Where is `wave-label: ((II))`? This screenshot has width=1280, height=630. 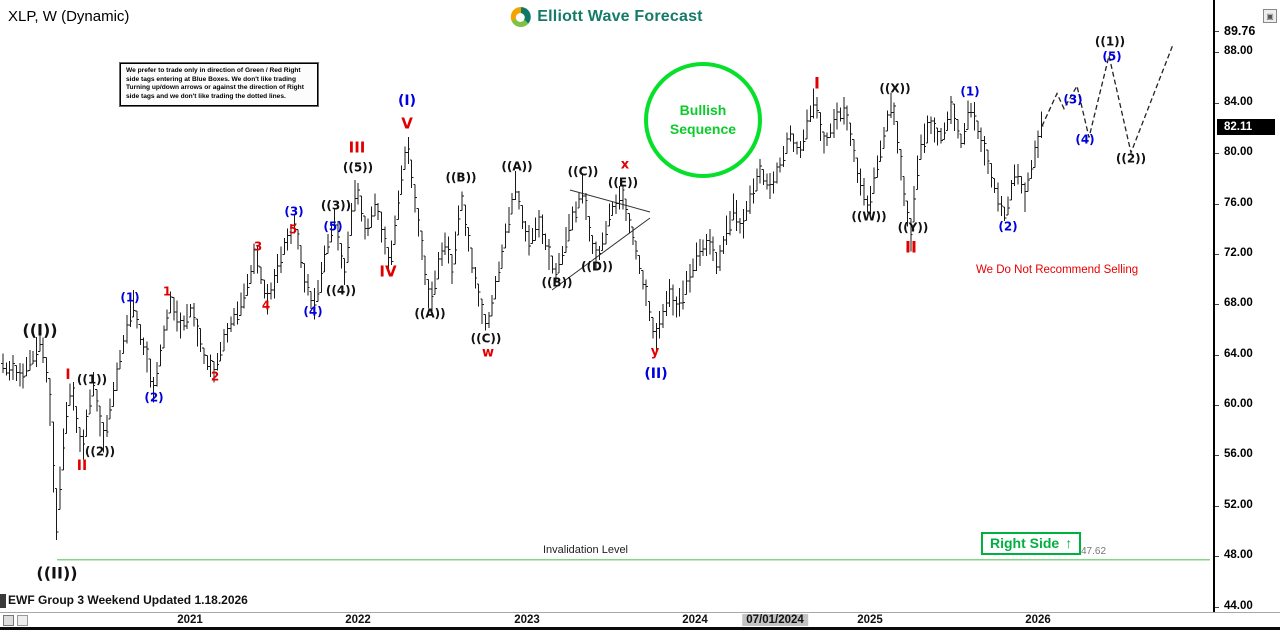 wave-label: ((II)) is located at coordinates (56, 573).